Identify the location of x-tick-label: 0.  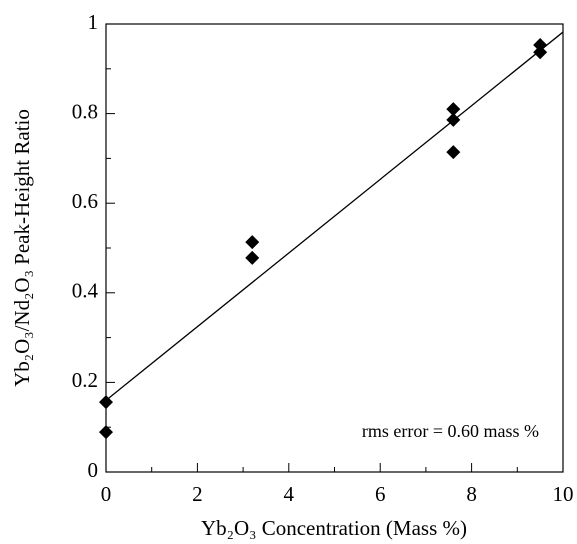
(106, 494).